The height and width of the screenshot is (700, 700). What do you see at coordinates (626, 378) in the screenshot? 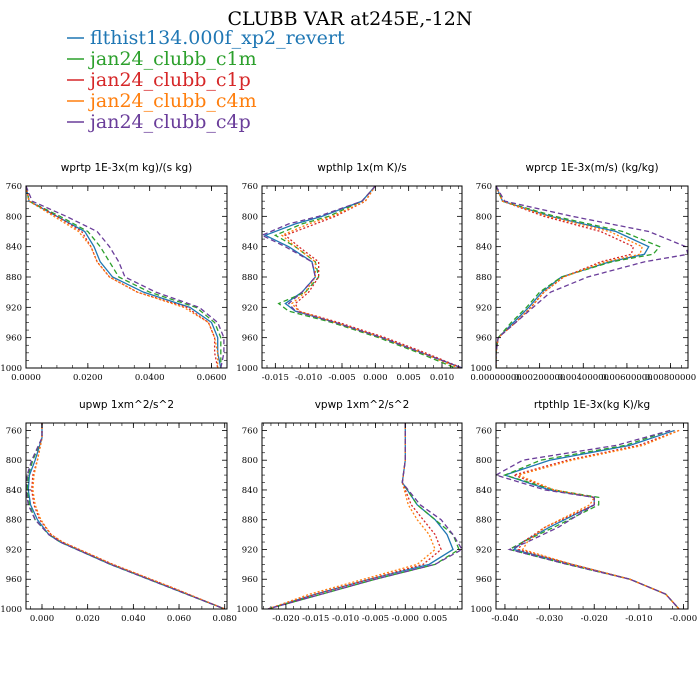
I see `x-tick-label: 0.00600000` at bounding box center [626, 378].